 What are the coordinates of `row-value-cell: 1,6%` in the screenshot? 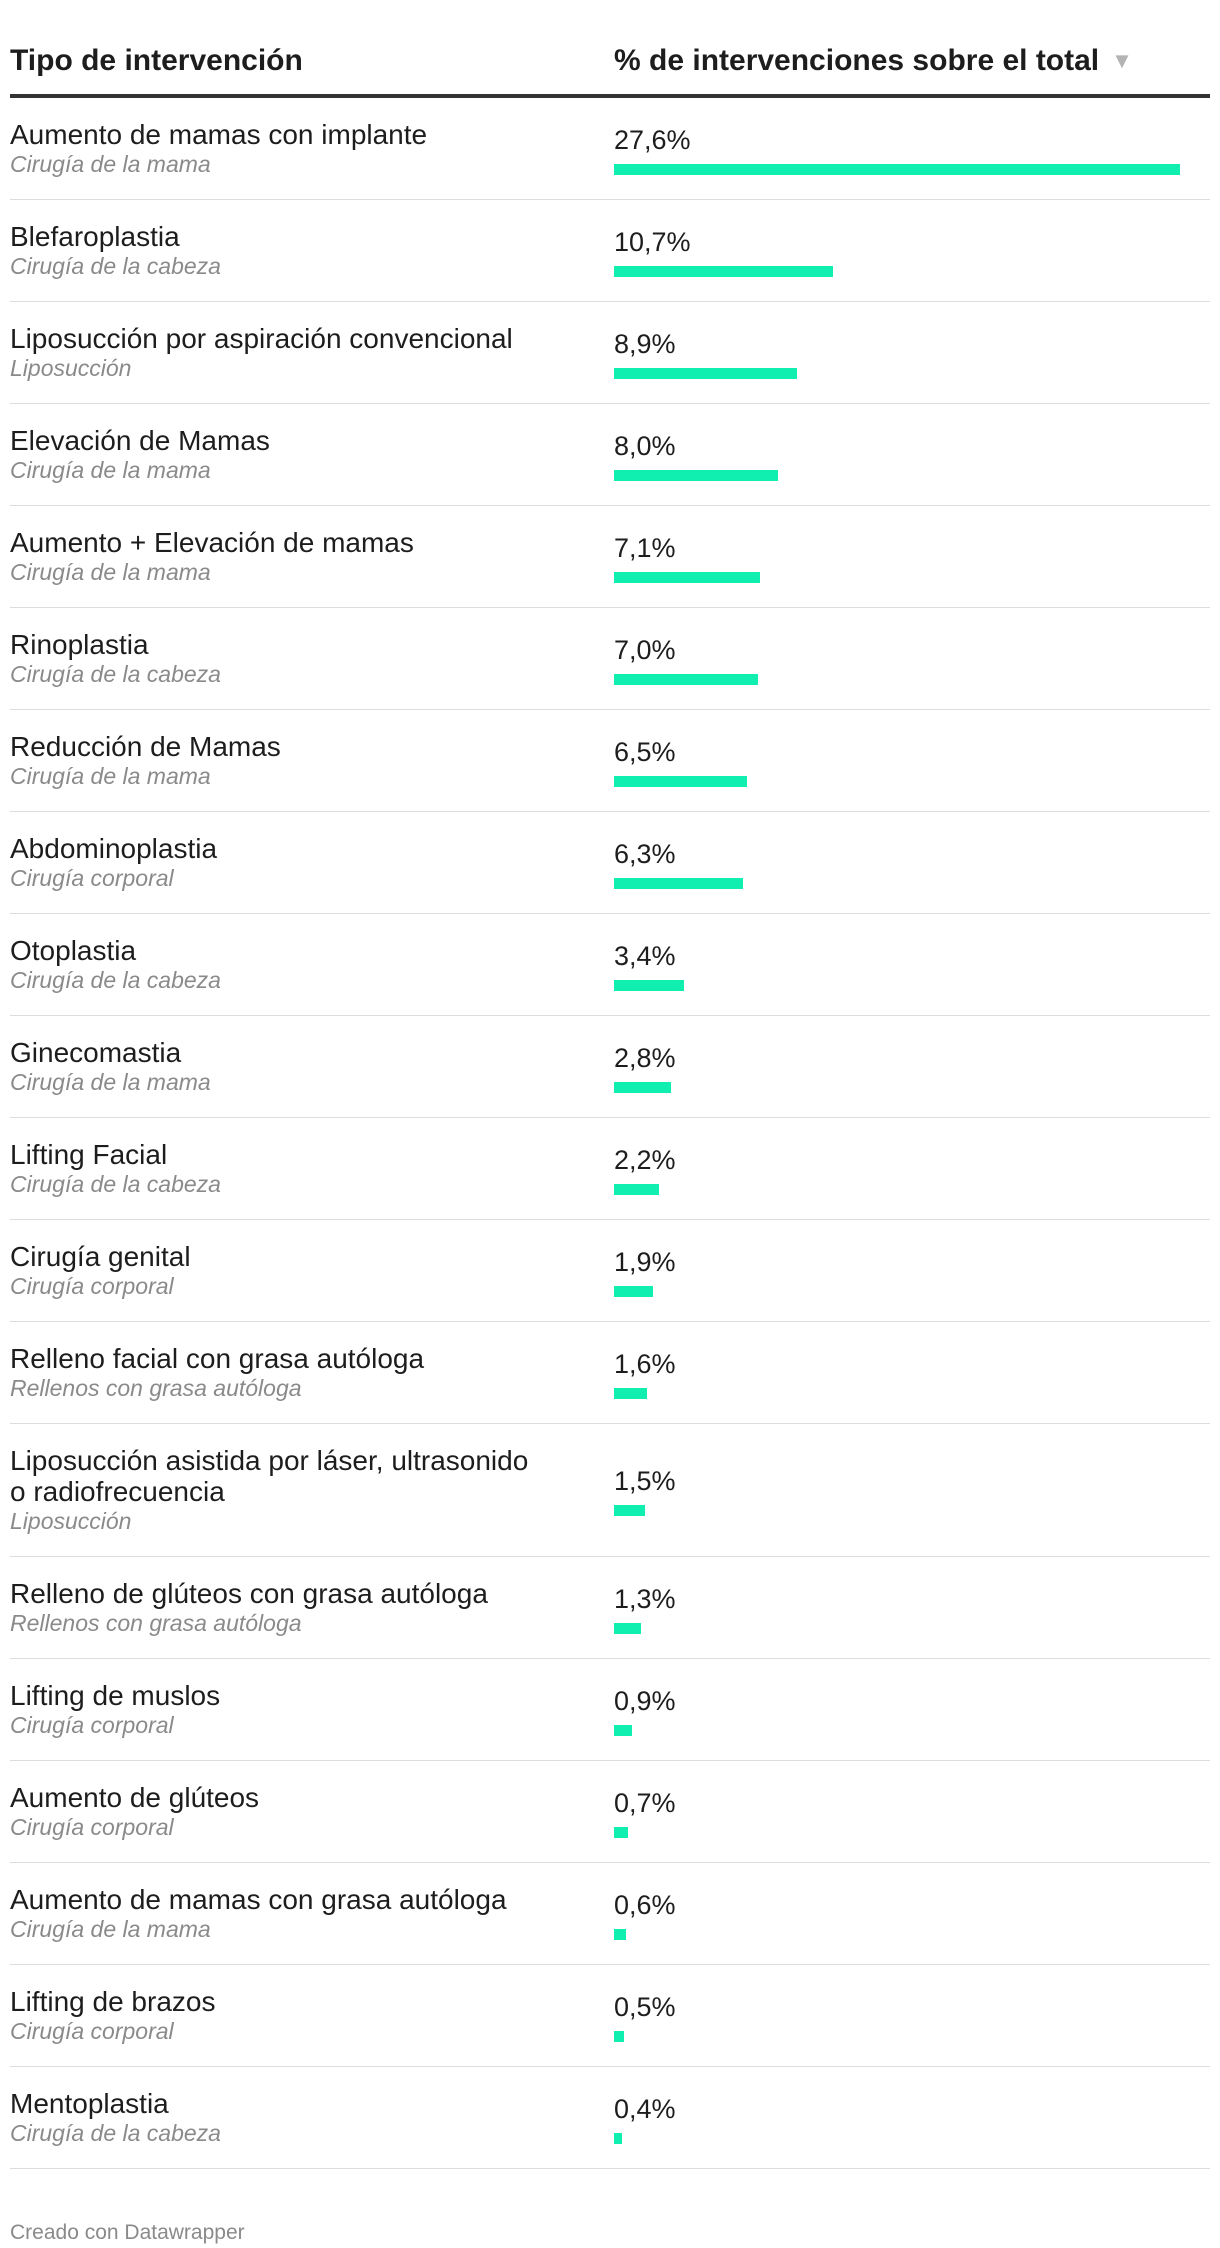 It's located at (912, 1373).